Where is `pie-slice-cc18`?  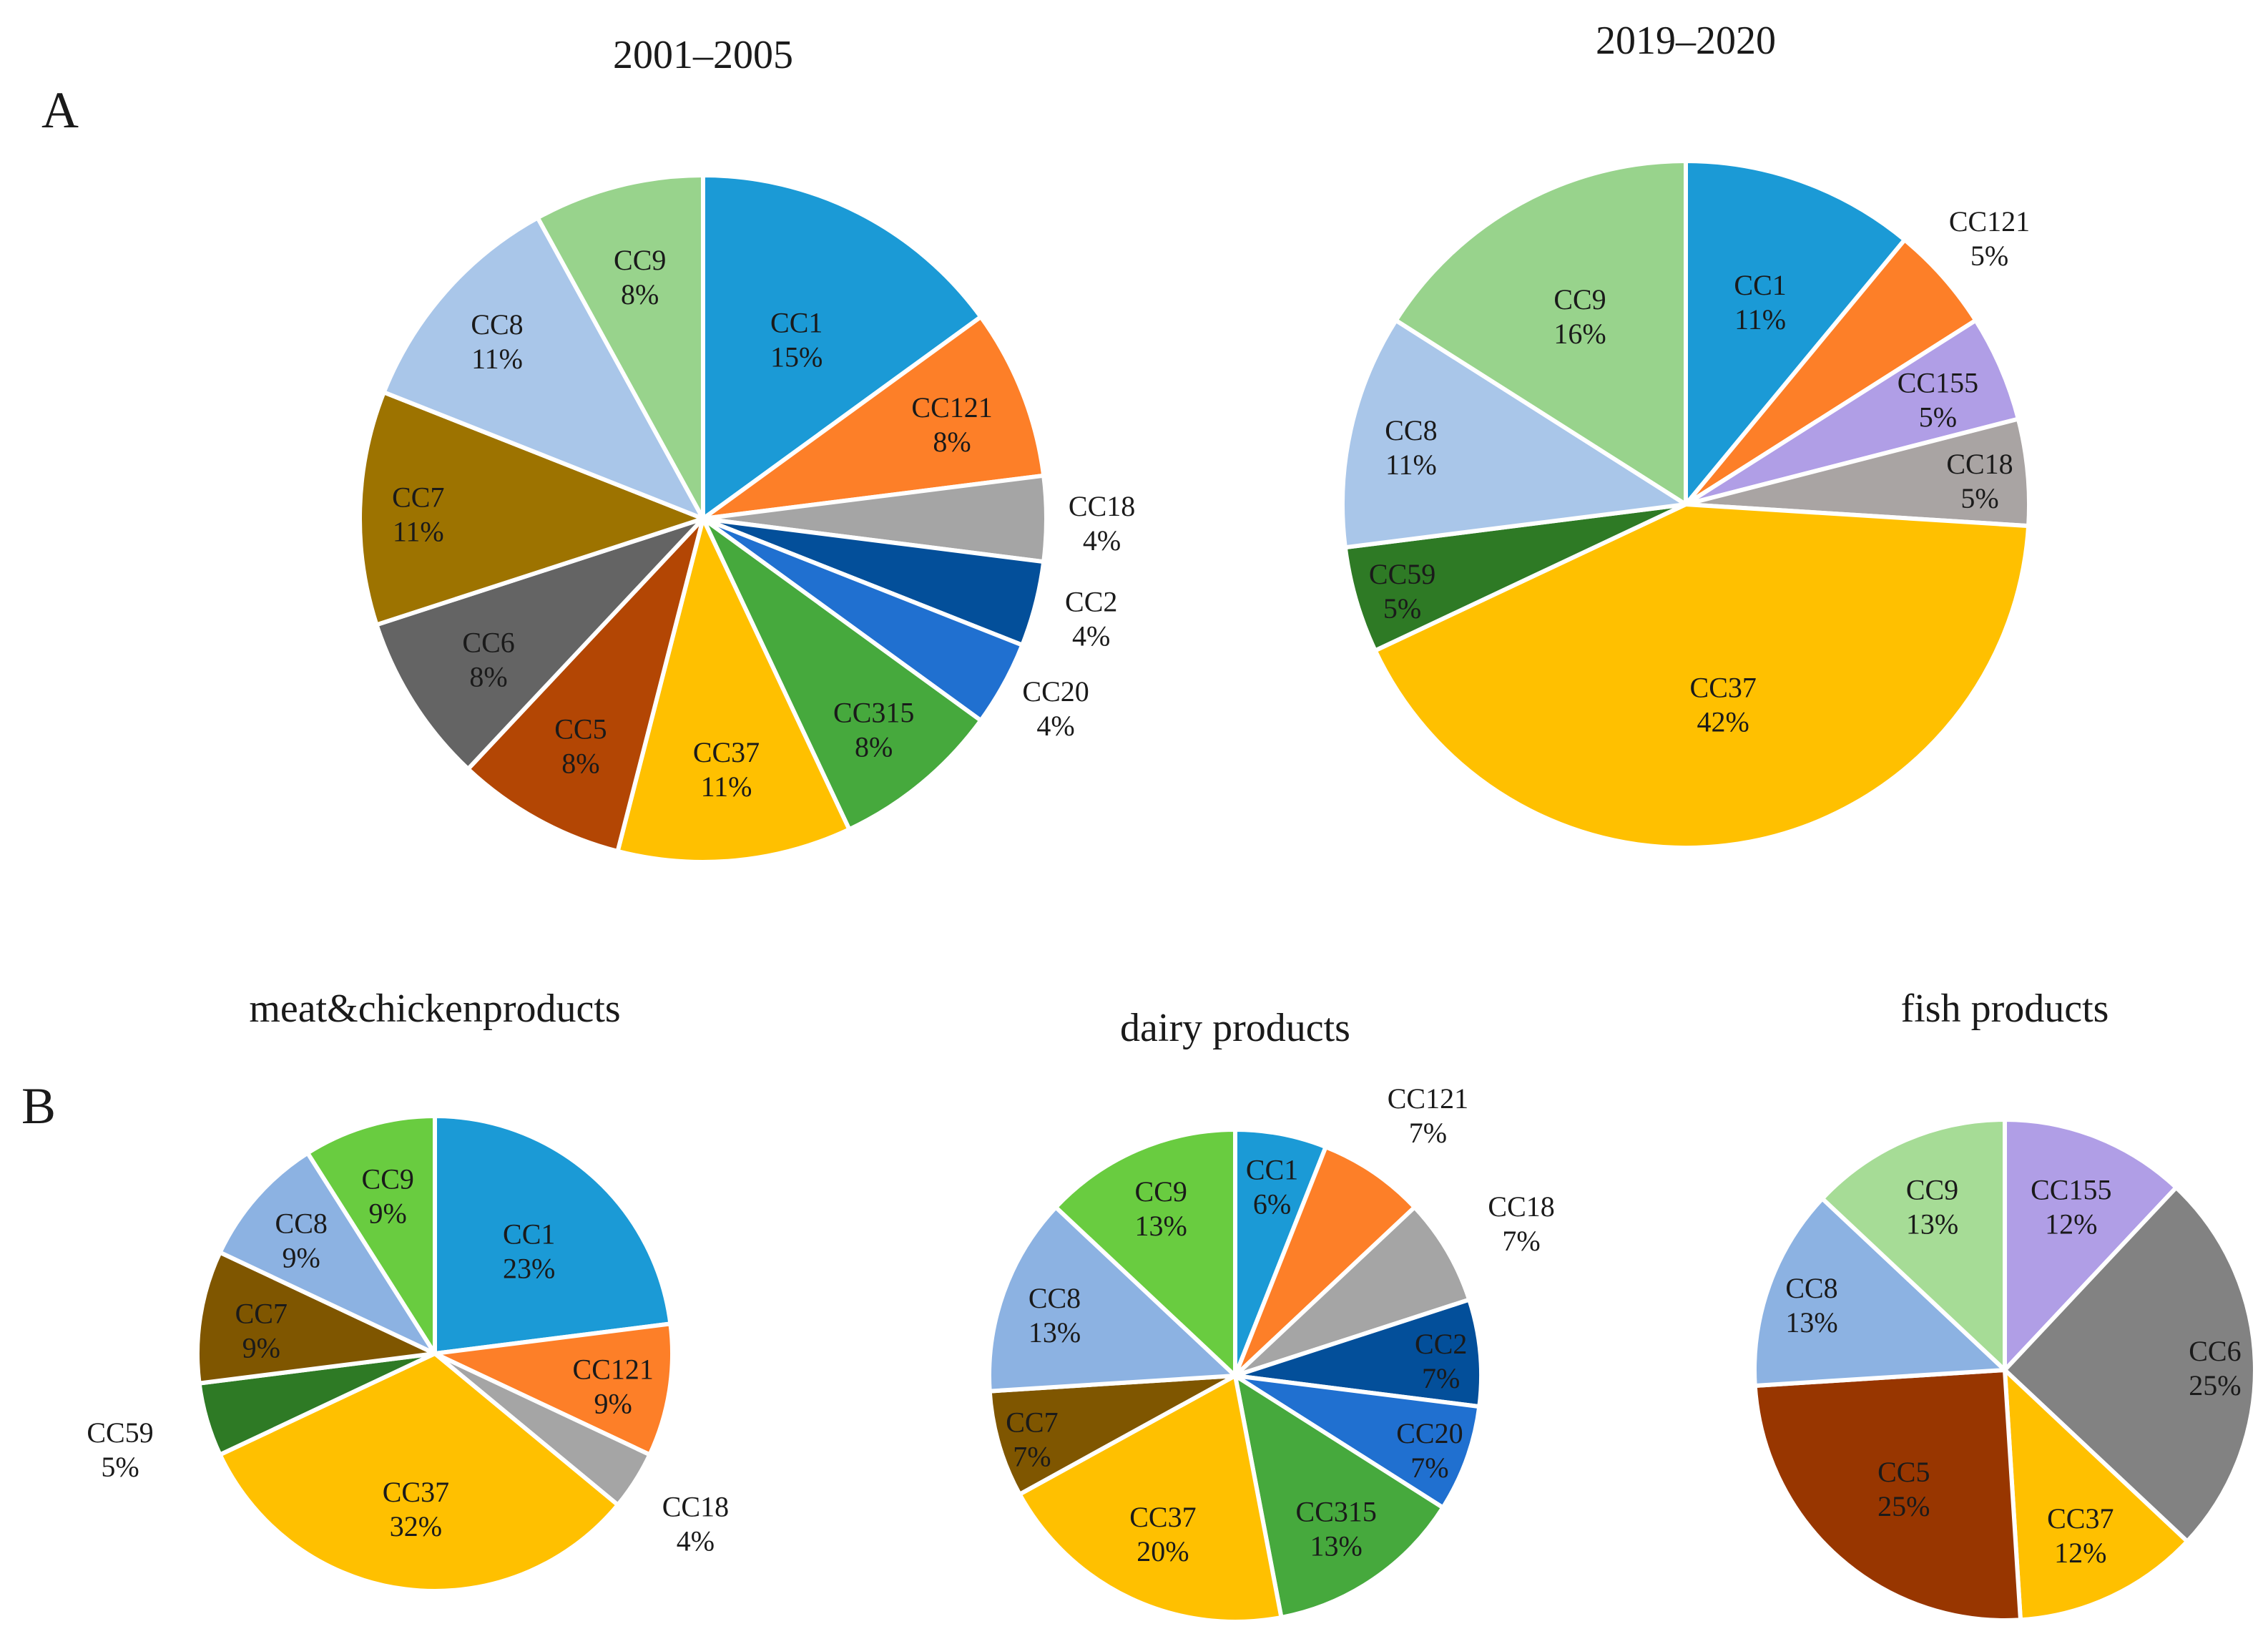 pie-slice-cc18 is located at coordinates (1352, 1291).